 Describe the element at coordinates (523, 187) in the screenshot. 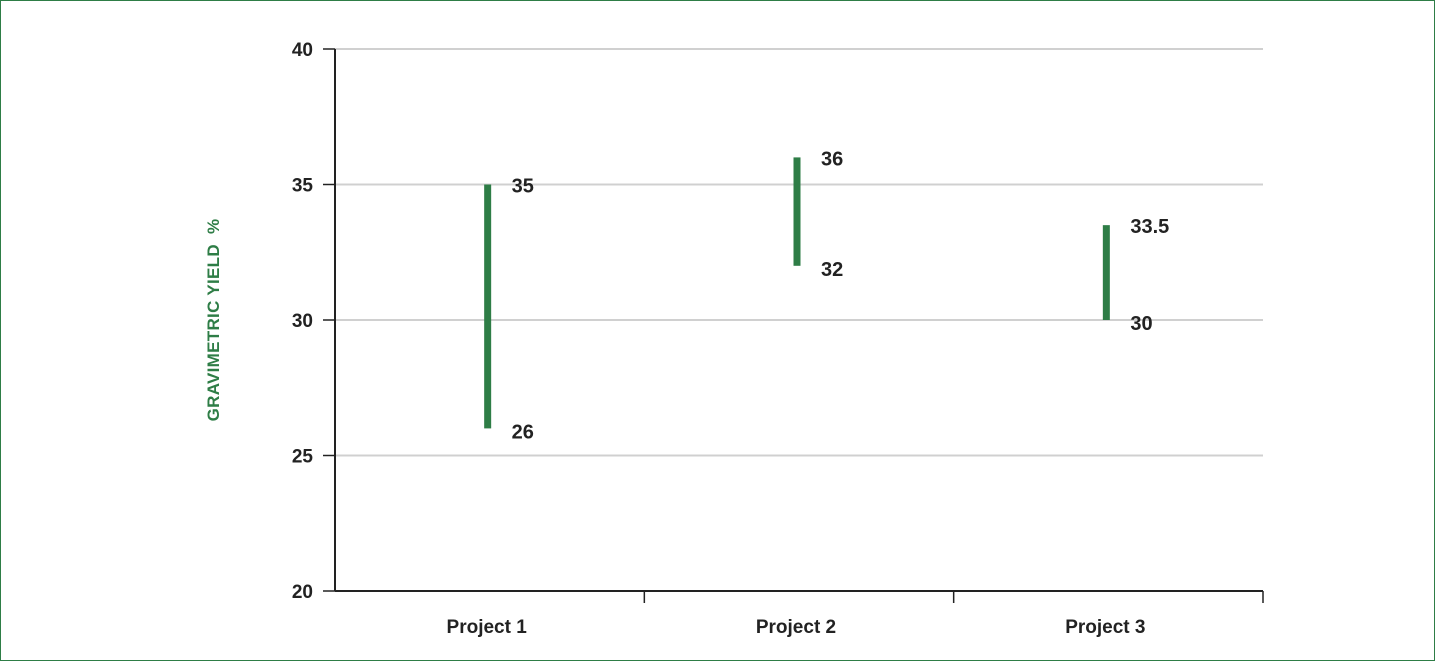

I see `range-high-label: 35` at that location.